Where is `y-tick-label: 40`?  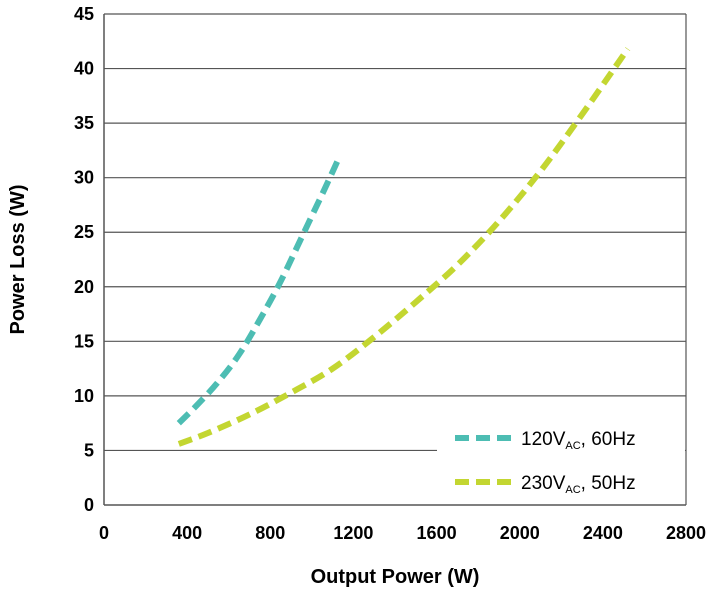 y-tick-label: 40 is located at coordinates (84, 69).